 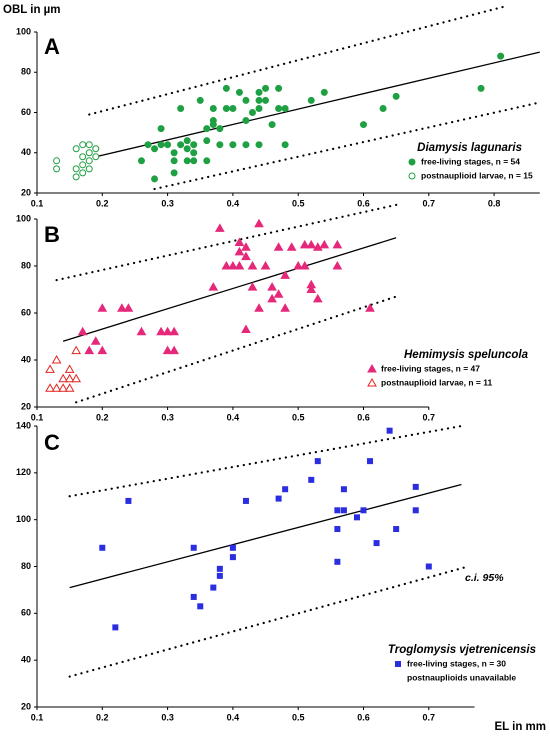 What do you see at coordinates (229, 289) in the screenshot?
I see `regression-line` at bounding box center [229, 289].